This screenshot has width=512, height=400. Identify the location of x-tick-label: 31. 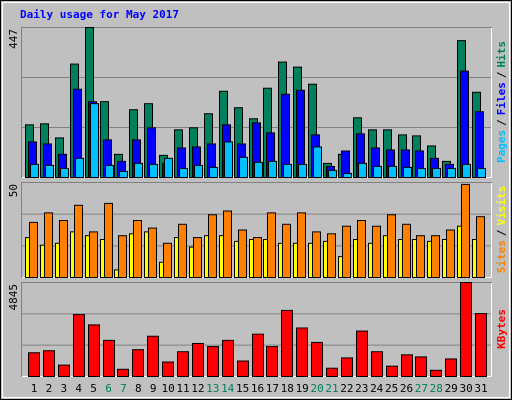
(480, 388).